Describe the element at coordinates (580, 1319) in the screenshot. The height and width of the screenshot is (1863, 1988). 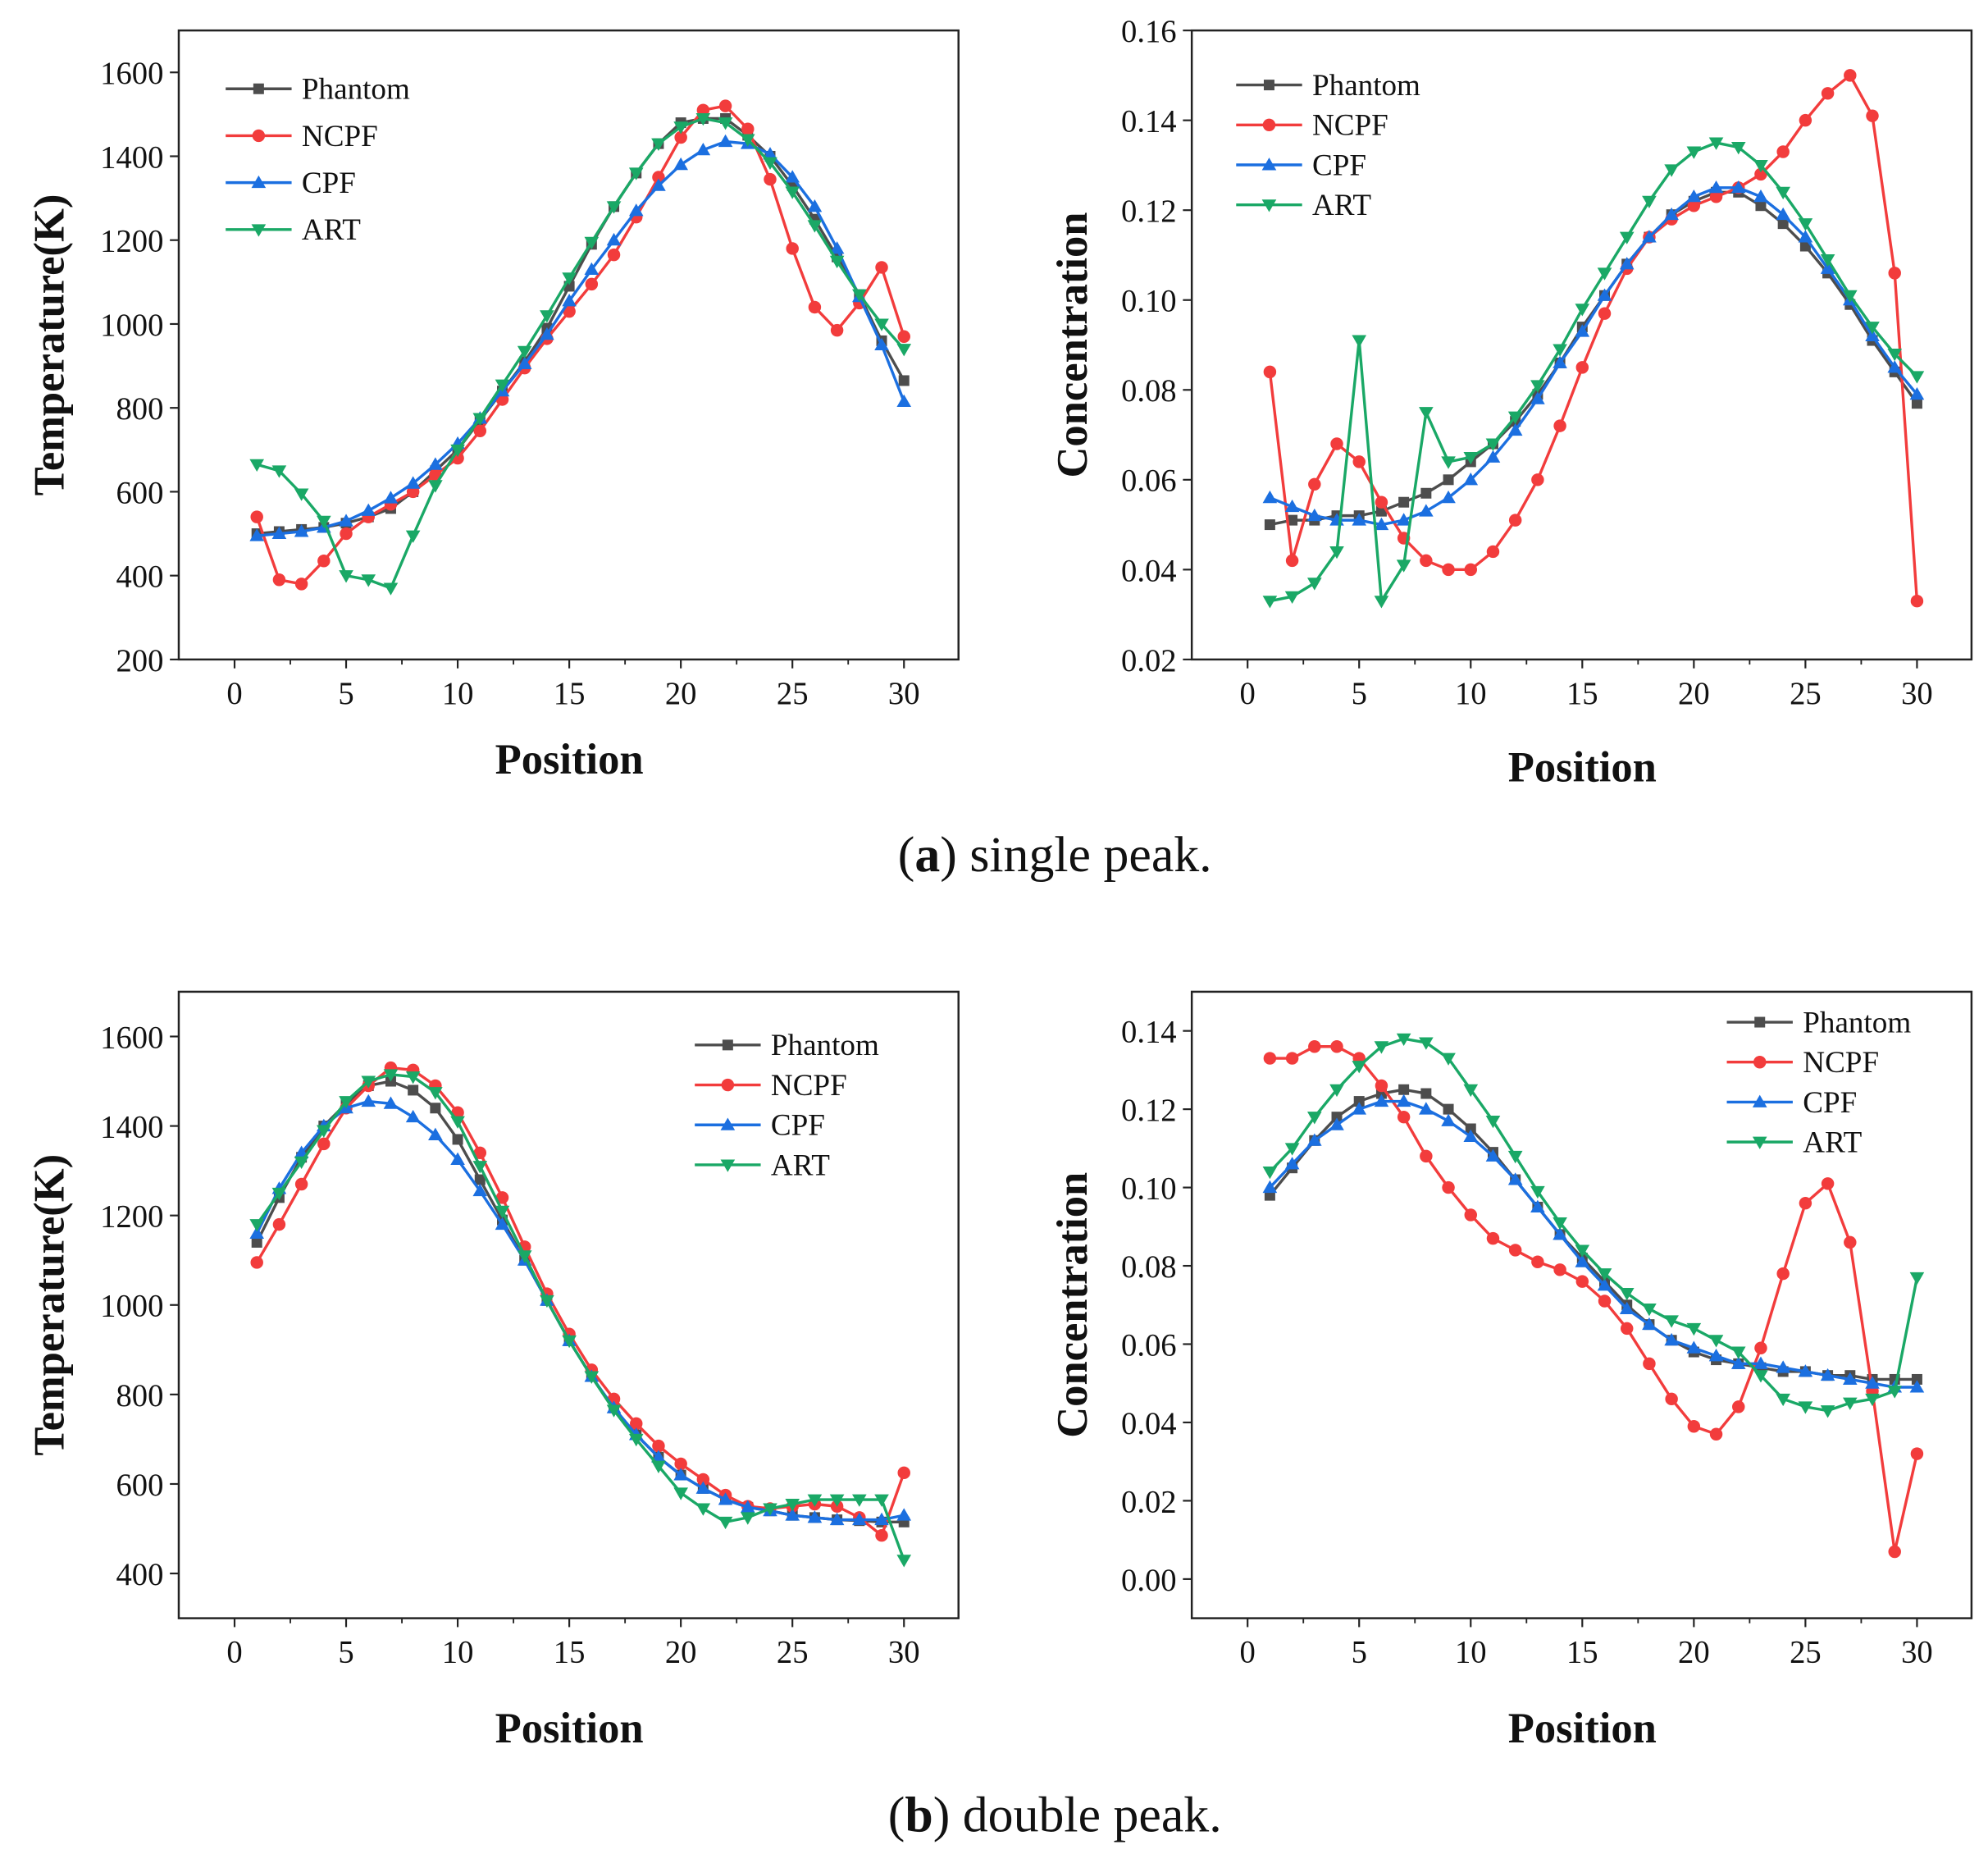
I see `series-art` at that location.